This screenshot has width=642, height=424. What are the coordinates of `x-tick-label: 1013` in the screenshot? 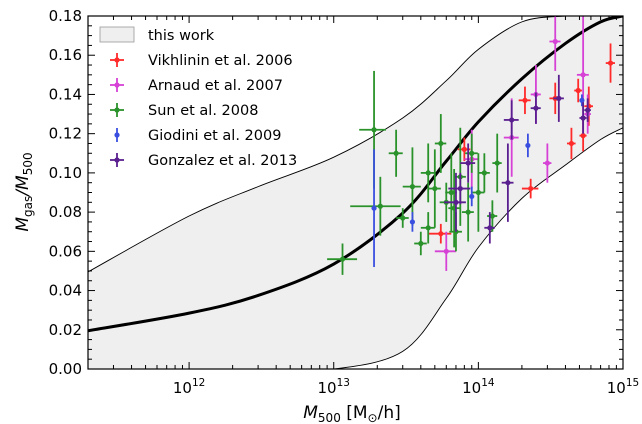 It's located at (333, 387).